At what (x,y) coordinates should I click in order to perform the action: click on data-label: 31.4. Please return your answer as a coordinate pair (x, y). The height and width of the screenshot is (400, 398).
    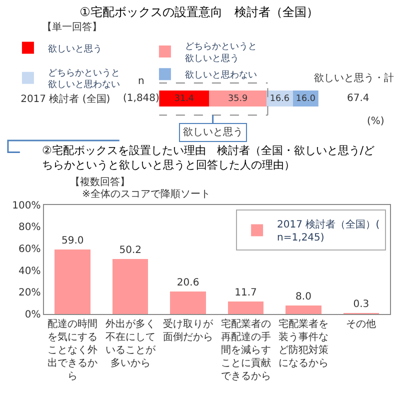
    Looking at the image, I should click on (184, 99).